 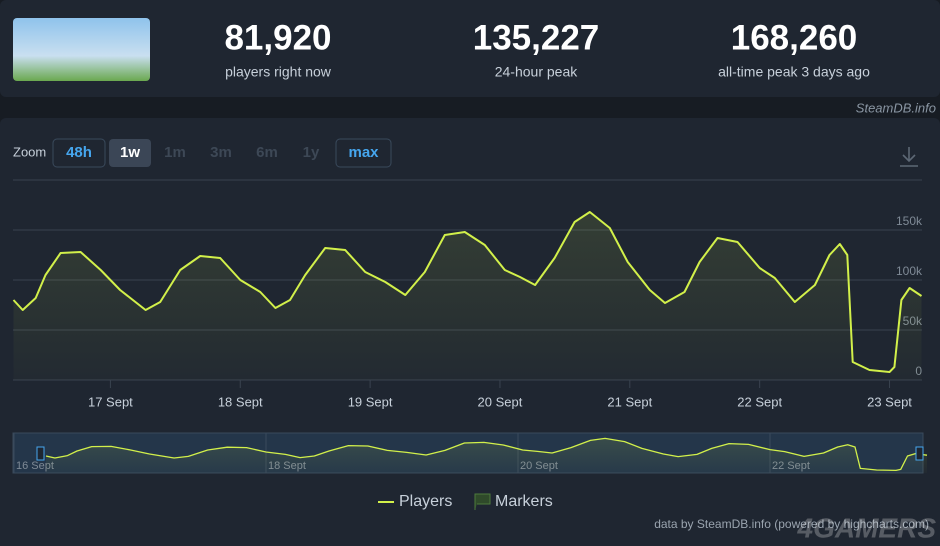 What do you see at coordinates (909, 221) in the screenshot?
I see `y-tick-label: 150k` at bounding box center [909, 221].